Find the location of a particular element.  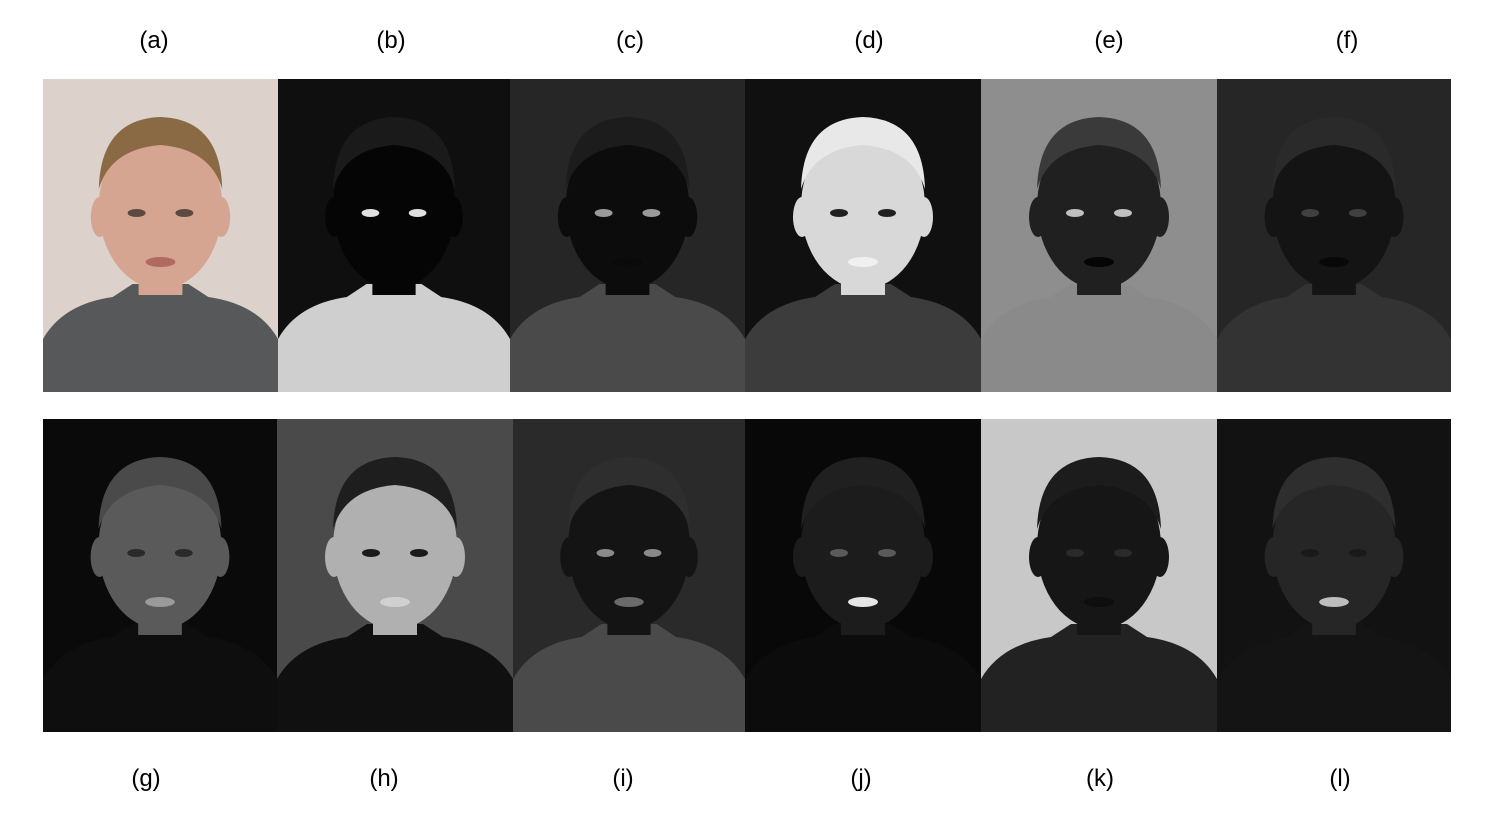

portrait-f is located at coordinates (1334, 235).